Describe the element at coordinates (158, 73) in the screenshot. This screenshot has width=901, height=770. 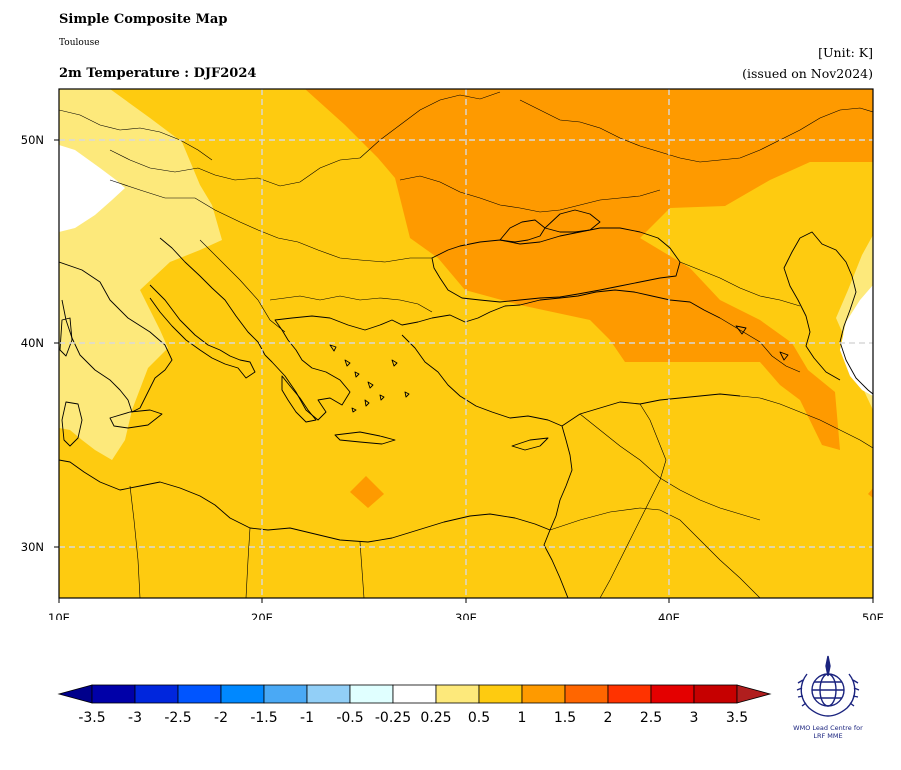
I see `variable-title: 2m Temperature : DJF2024` at that location.